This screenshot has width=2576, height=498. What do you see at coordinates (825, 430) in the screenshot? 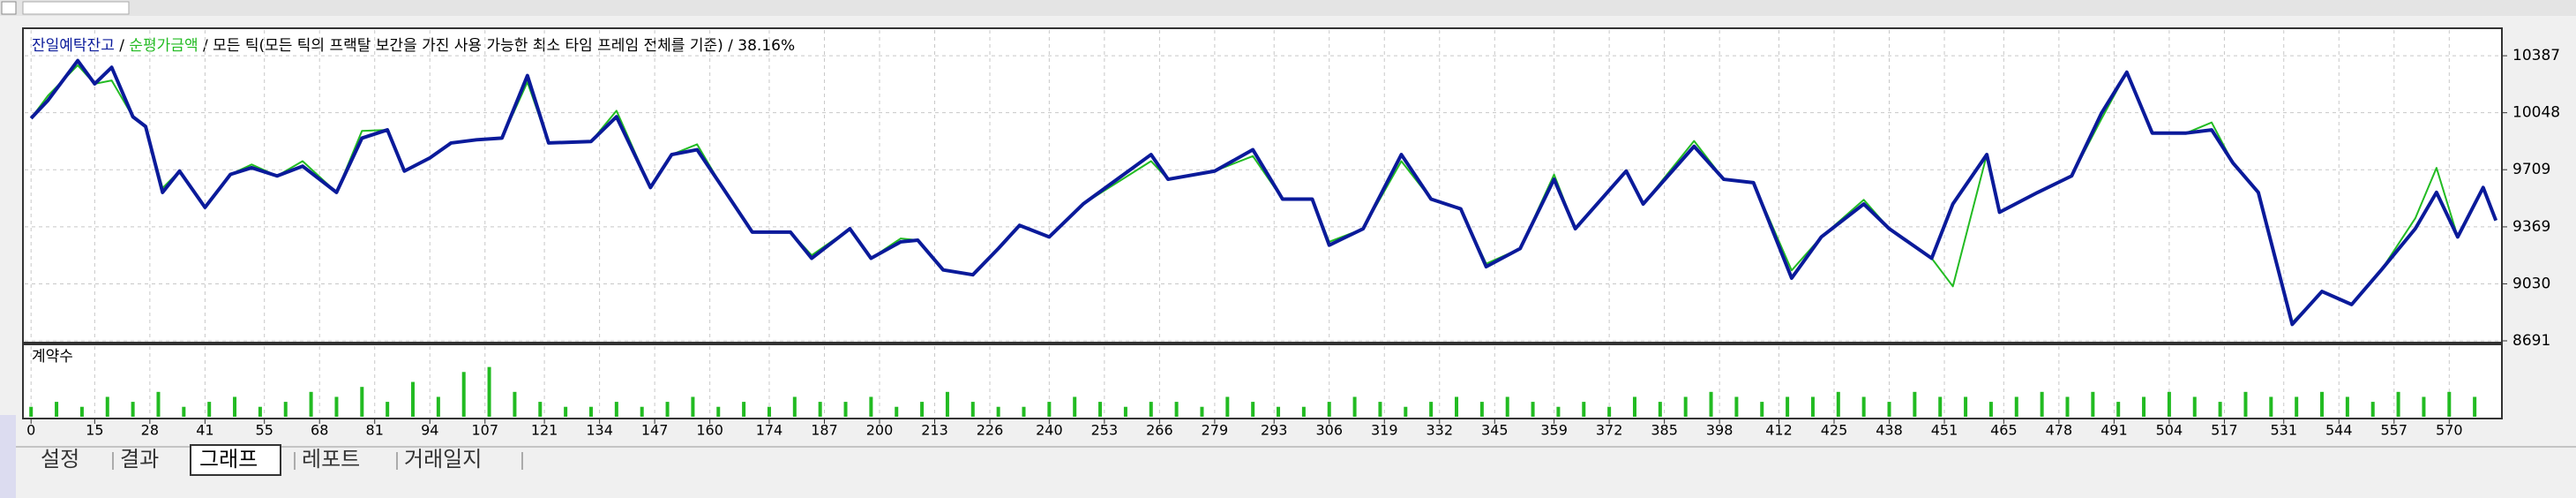
I see `x-tick-label: 187` at bounding box center [825, 430].